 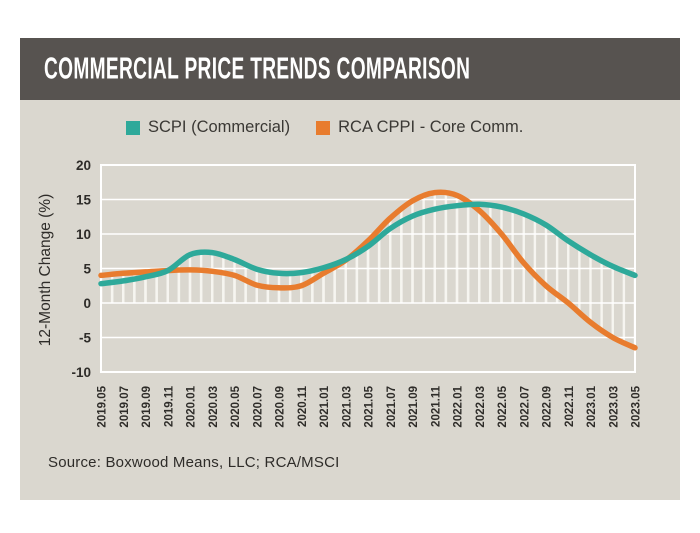 What do you see at coordinates (236, 406) in the screenshot?
I see `x-tick-label: 2020.05` at bounding box center [236, 406].